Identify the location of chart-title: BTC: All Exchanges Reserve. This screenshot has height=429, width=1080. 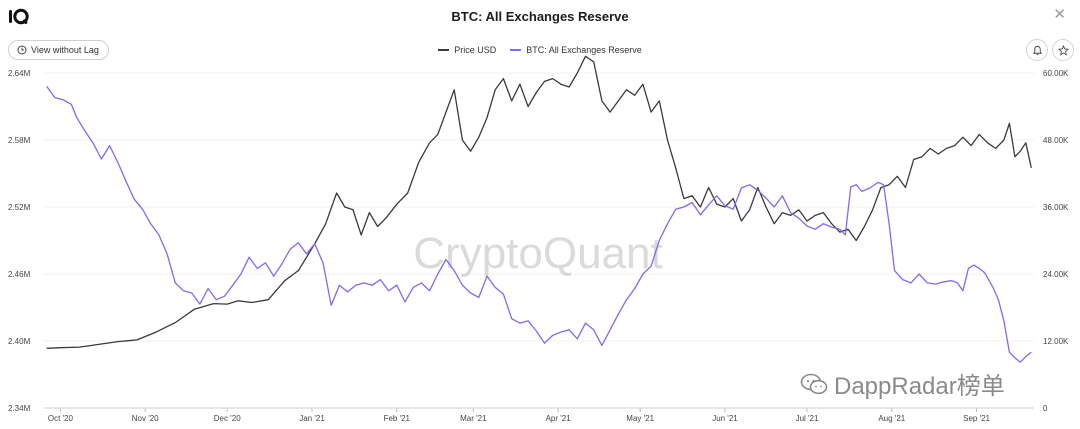
(540, 16).